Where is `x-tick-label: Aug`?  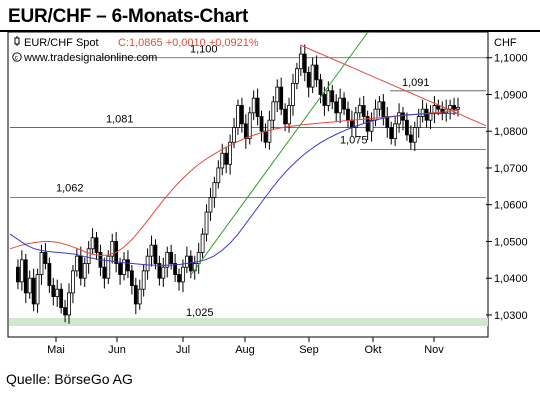
x-tick-label: Aug is located at coordinates (245, 350).